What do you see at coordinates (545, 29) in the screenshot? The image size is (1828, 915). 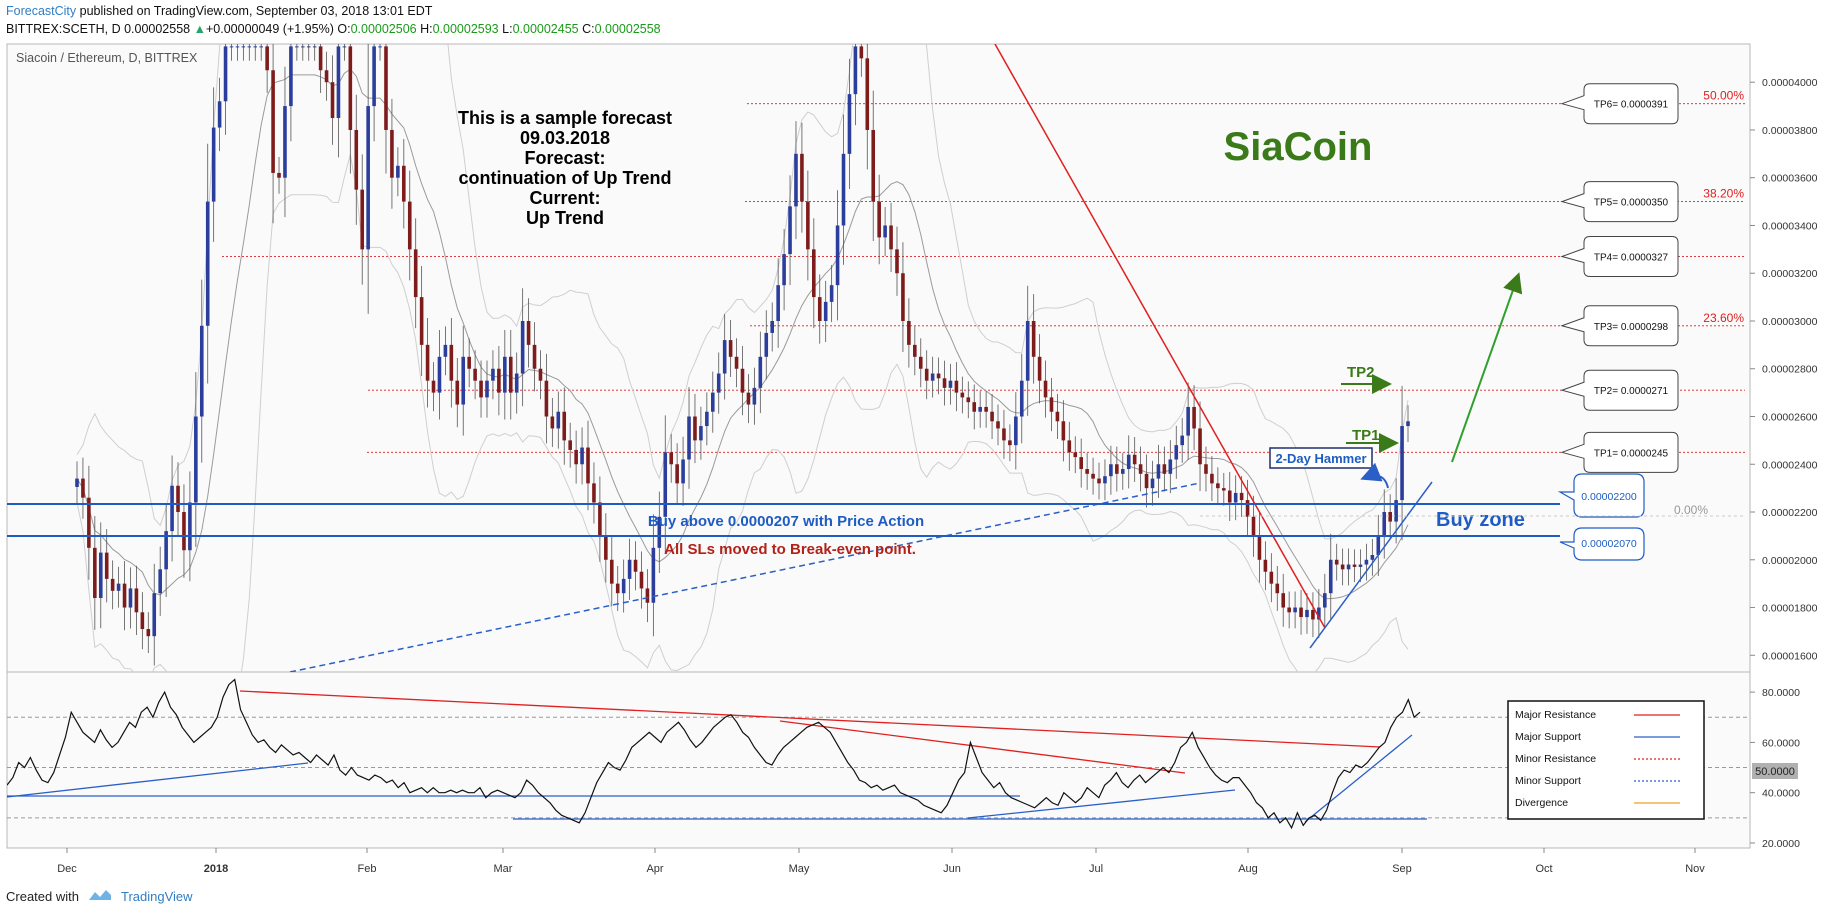 I see `low-value: 0.00002455` at bounding box center [545, 29].